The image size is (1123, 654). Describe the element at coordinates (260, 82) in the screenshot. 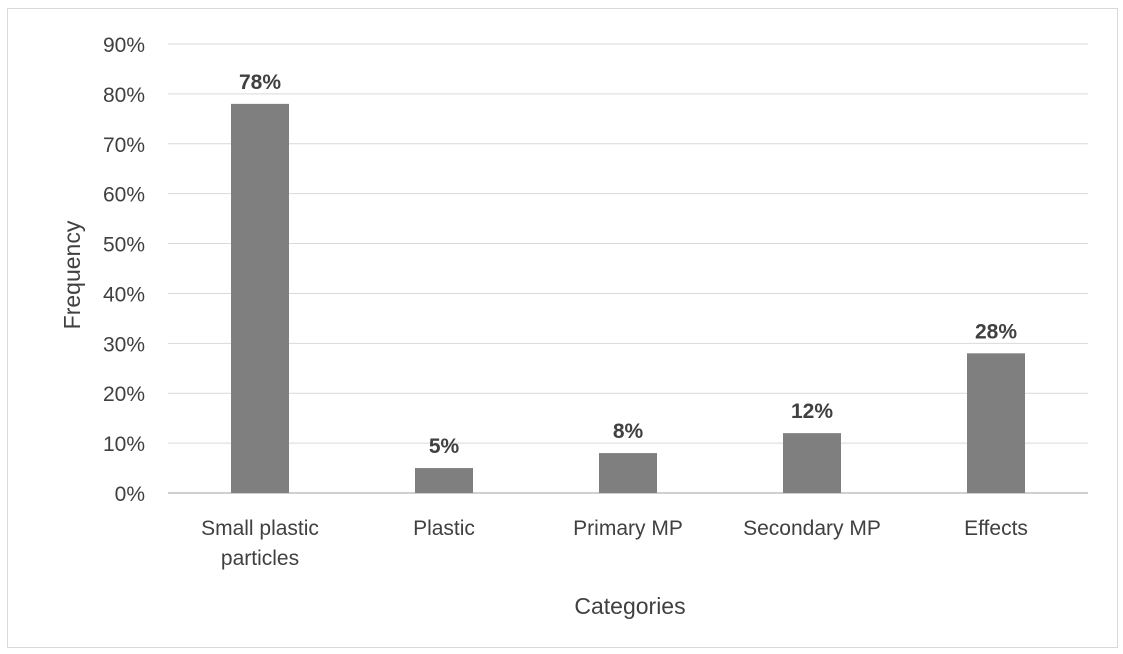

I see `data-label: 78%` at that location.